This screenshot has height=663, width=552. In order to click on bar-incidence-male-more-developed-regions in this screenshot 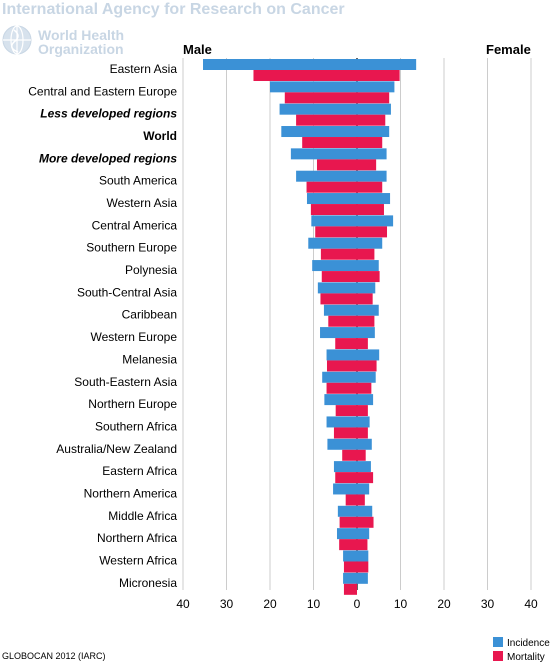, I will do `click(323, 154)`.